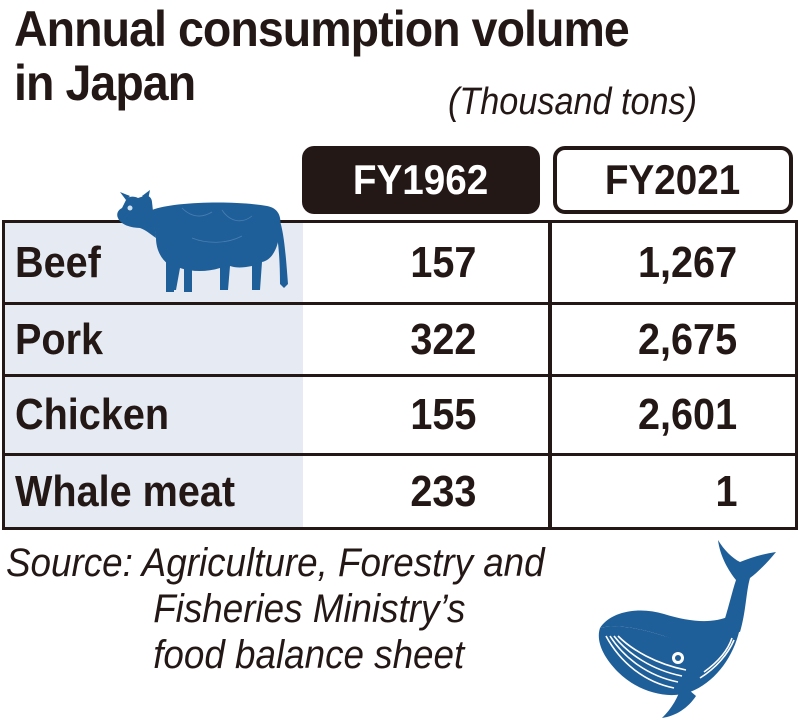  I want to click on cell-fy1962: 322, so click(425, 339).